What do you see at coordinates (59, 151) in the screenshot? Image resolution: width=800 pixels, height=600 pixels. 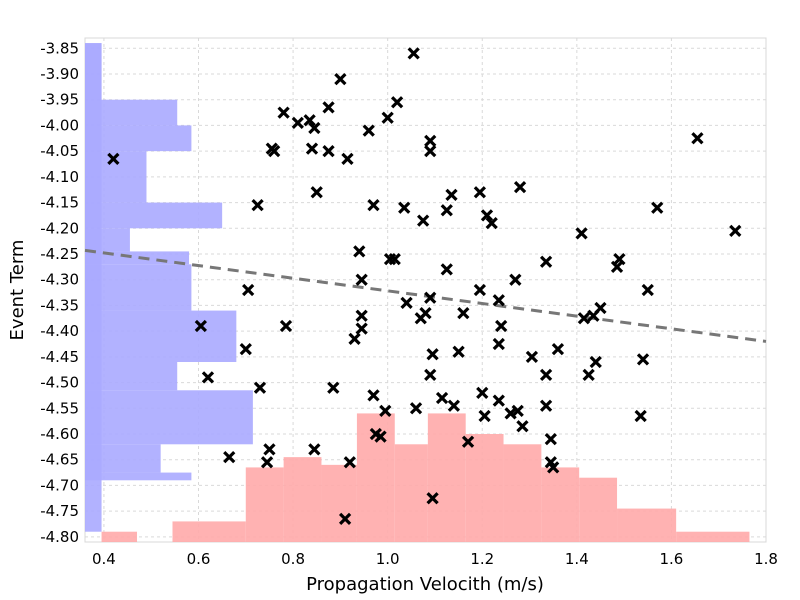 I see `y-tick-label: -4.05` at bounding box center [59, 151].